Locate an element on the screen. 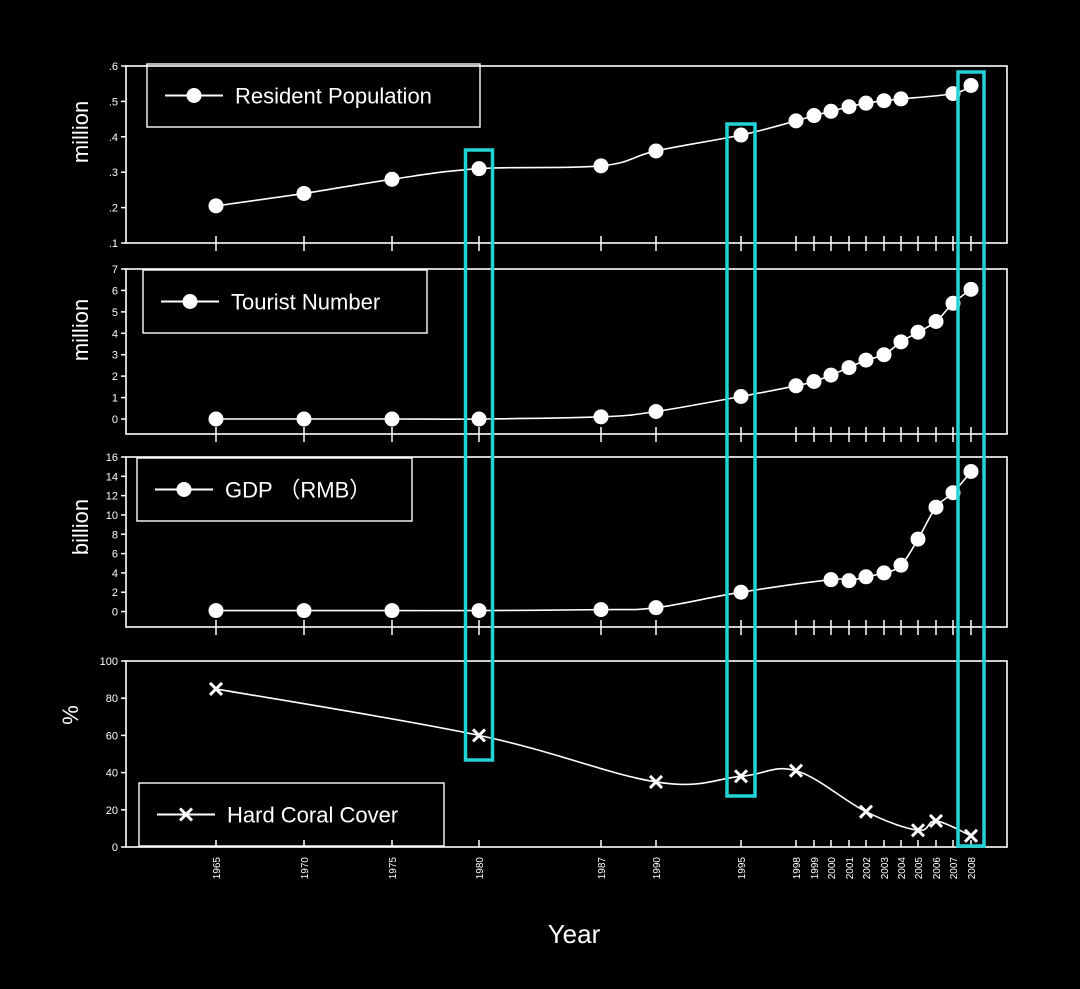  y-tick-label: 6 is located at coordinates (115, 291).